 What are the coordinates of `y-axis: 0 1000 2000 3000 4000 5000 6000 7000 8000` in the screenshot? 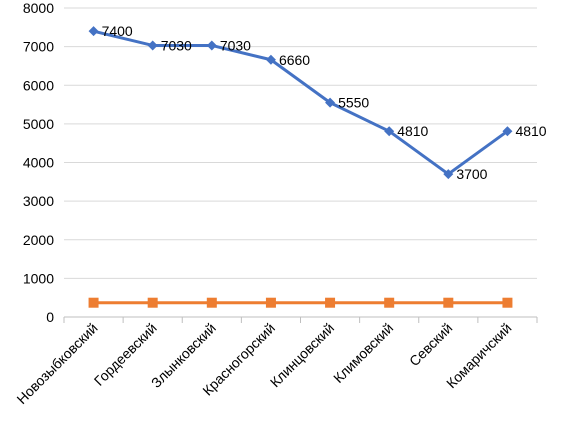 It's located at (38, 162).